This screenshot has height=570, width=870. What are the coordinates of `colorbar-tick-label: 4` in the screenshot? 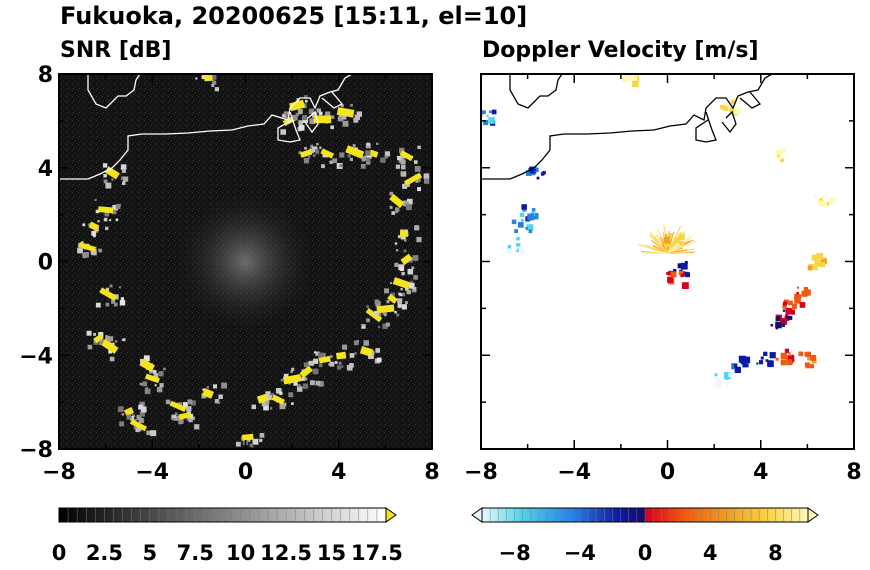 It's located at (710, 553).